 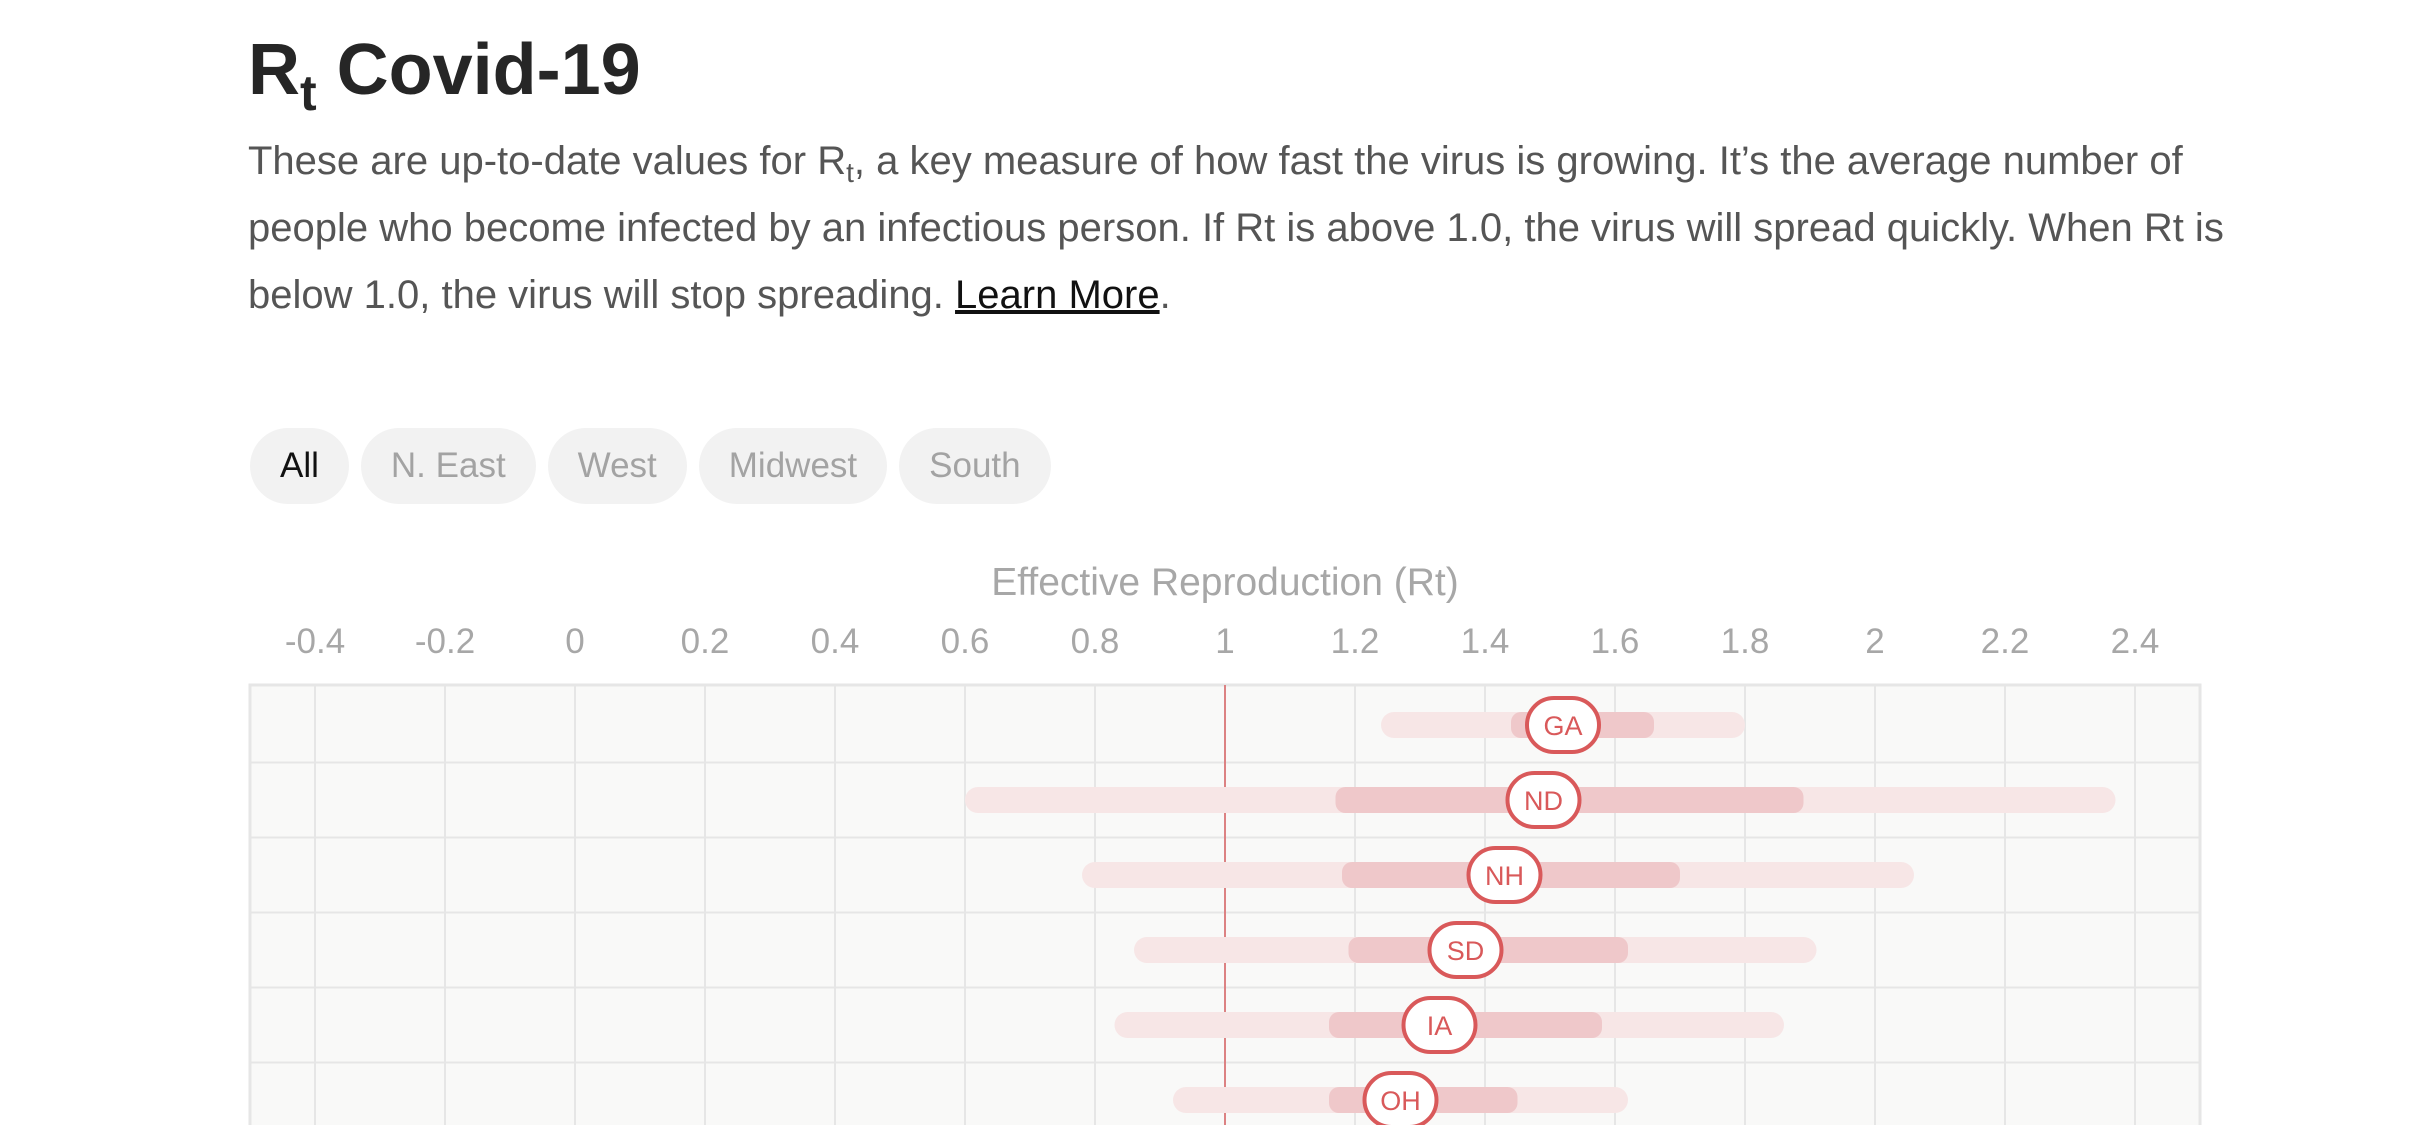 What do you see at coordinates (308, 93) in the screenshot?
I see `title-subscript: t` at bounding box center [308, 93].